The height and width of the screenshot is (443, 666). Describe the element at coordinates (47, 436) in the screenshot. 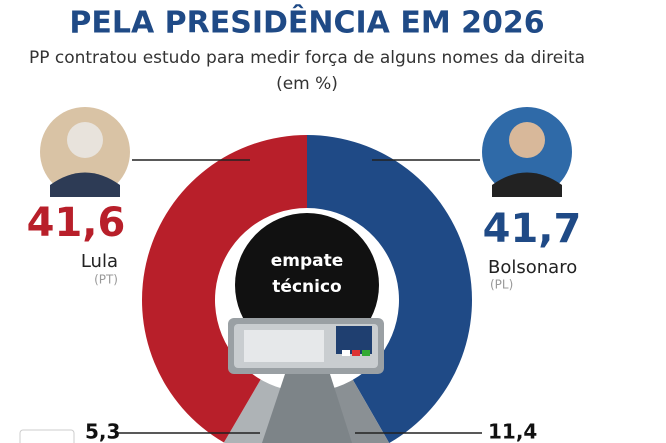

I see `badge` at that location.